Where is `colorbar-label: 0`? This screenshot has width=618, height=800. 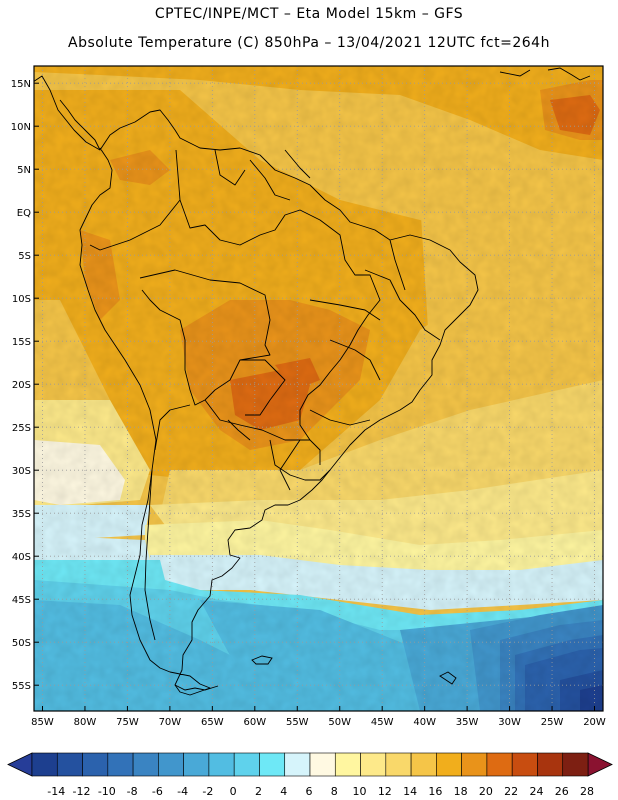 colorbar-label: 0 is located at coordinates (233, 791).